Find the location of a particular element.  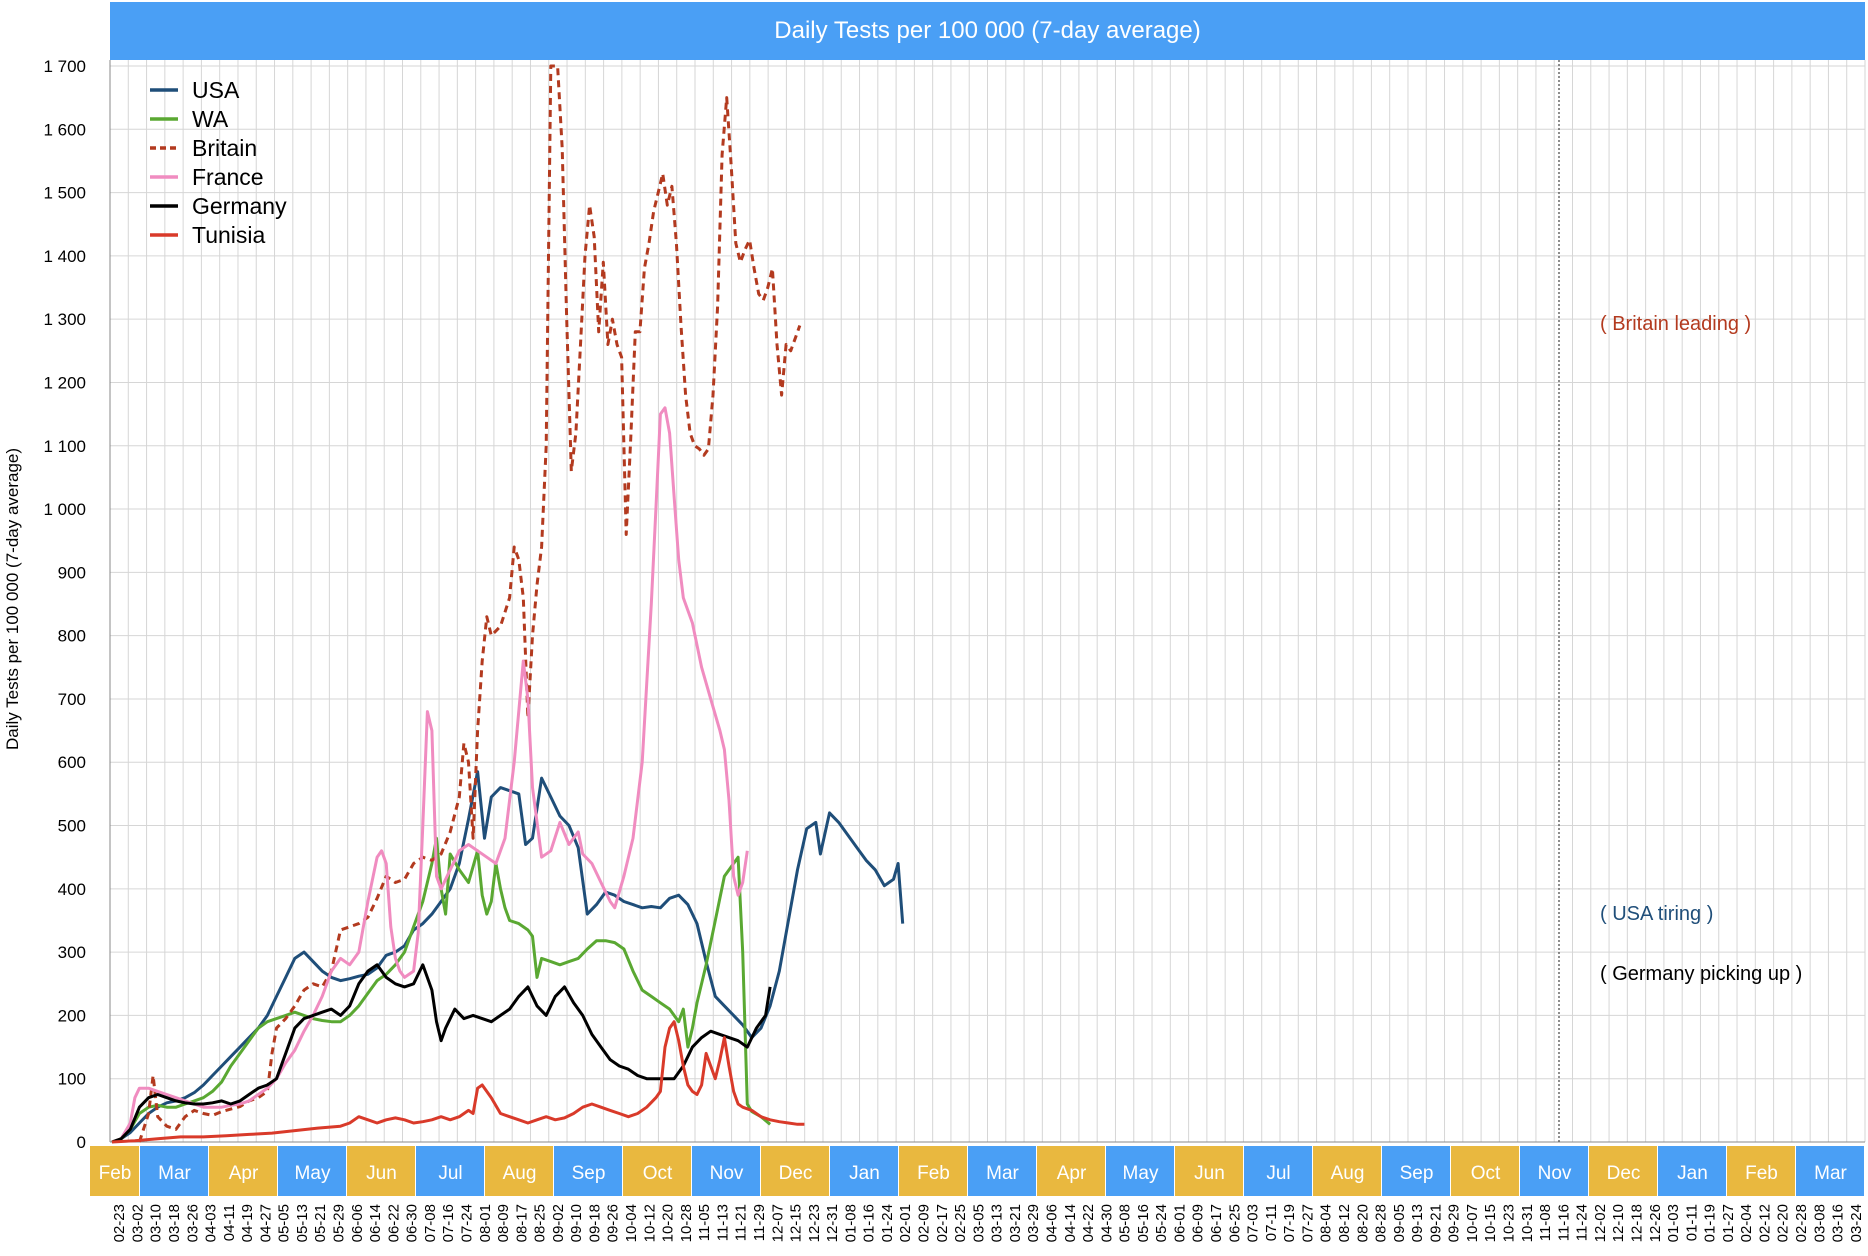

y-tick-label: 400 is located at coordinates (72, 889).